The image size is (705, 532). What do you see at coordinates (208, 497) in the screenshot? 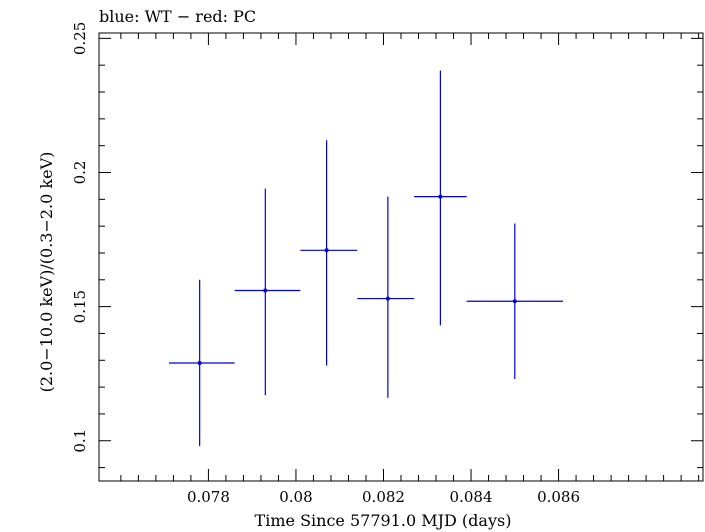
I see `x-tick-label: 0.078` at bounding box center [208, 497].